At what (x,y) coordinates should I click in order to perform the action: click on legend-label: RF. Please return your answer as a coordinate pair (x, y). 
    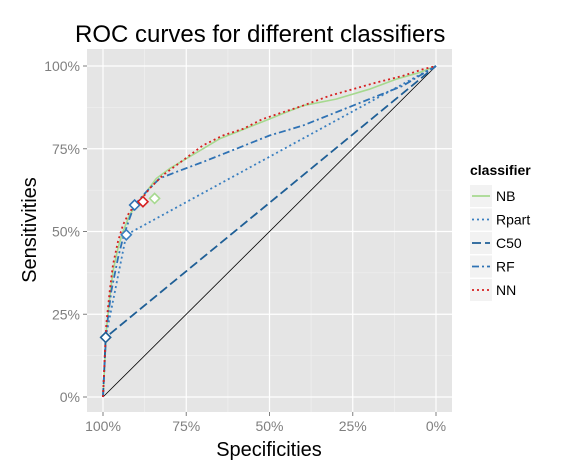
    Looking at the image, I should click on (505, 267).